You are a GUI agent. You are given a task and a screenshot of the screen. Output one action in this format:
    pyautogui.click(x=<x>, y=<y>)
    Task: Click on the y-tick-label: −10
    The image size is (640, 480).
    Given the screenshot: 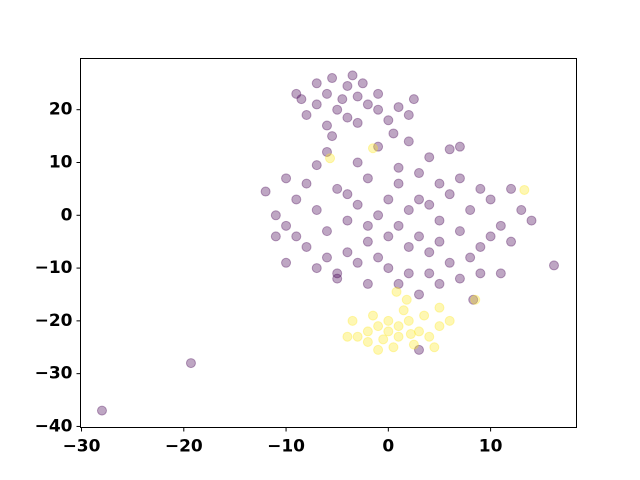 What is the action you would take?
    pyautogui.click(x=54, y=268)
    